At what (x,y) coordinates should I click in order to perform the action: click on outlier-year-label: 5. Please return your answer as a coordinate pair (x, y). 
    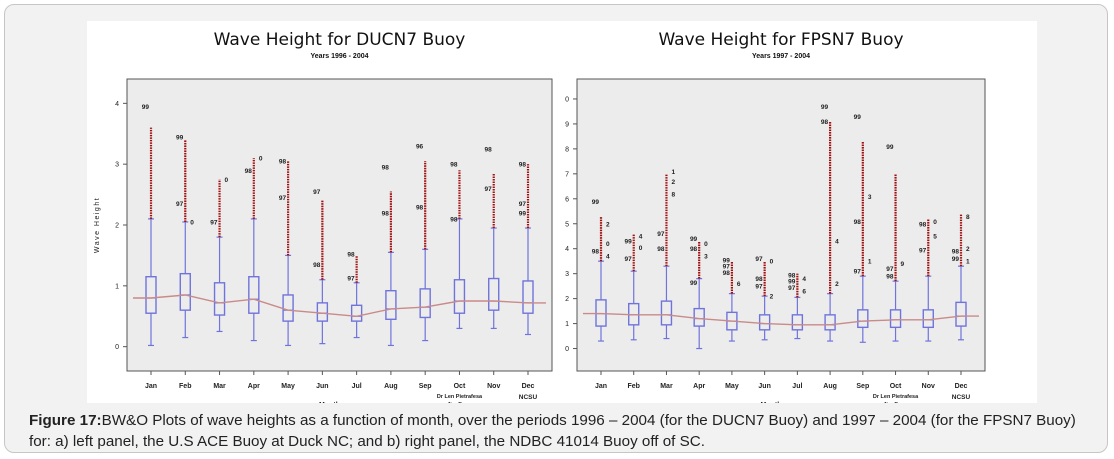
    Looking at the image, I should click on (935, 237).